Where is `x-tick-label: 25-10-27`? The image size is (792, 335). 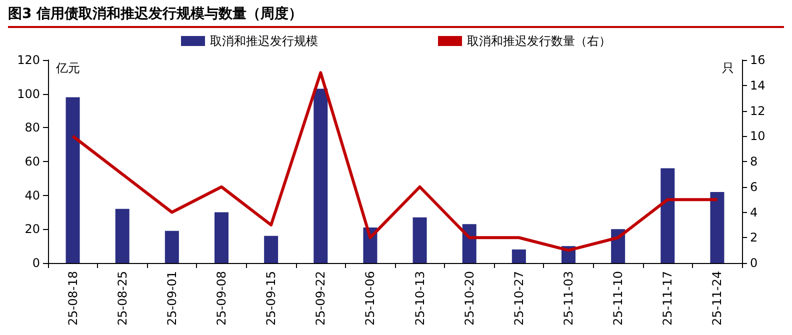
x-tick-label: 25-10-27 is located at coordinates (519, 298).